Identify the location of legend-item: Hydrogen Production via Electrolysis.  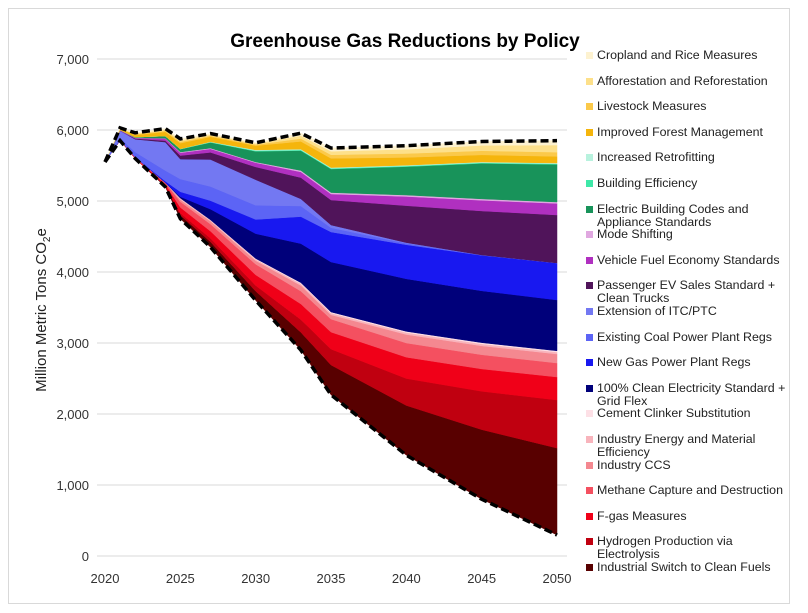
(687, 548).